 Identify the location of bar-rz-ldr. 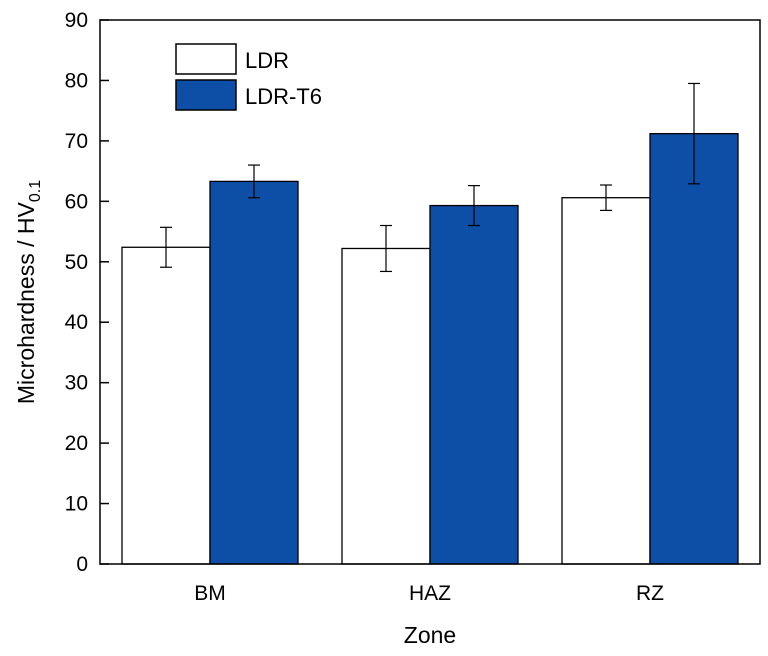
(606, 381).